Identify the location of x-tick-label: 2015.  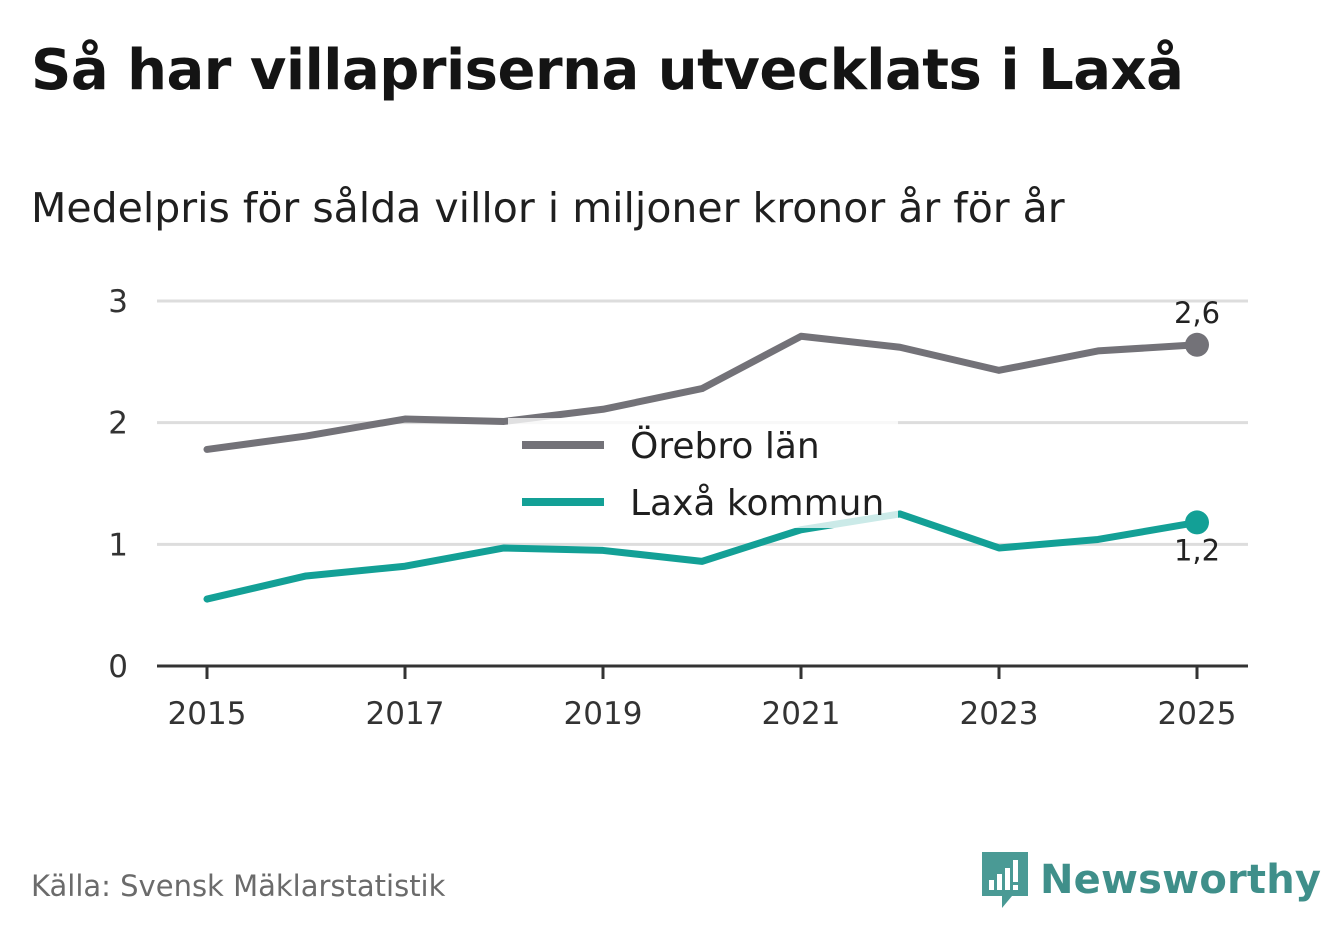
(207, 714).